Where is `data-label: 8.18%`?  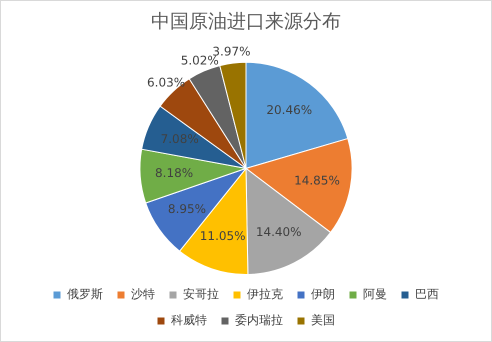
data-label: 8.18% is located at coordinates (174, 173).